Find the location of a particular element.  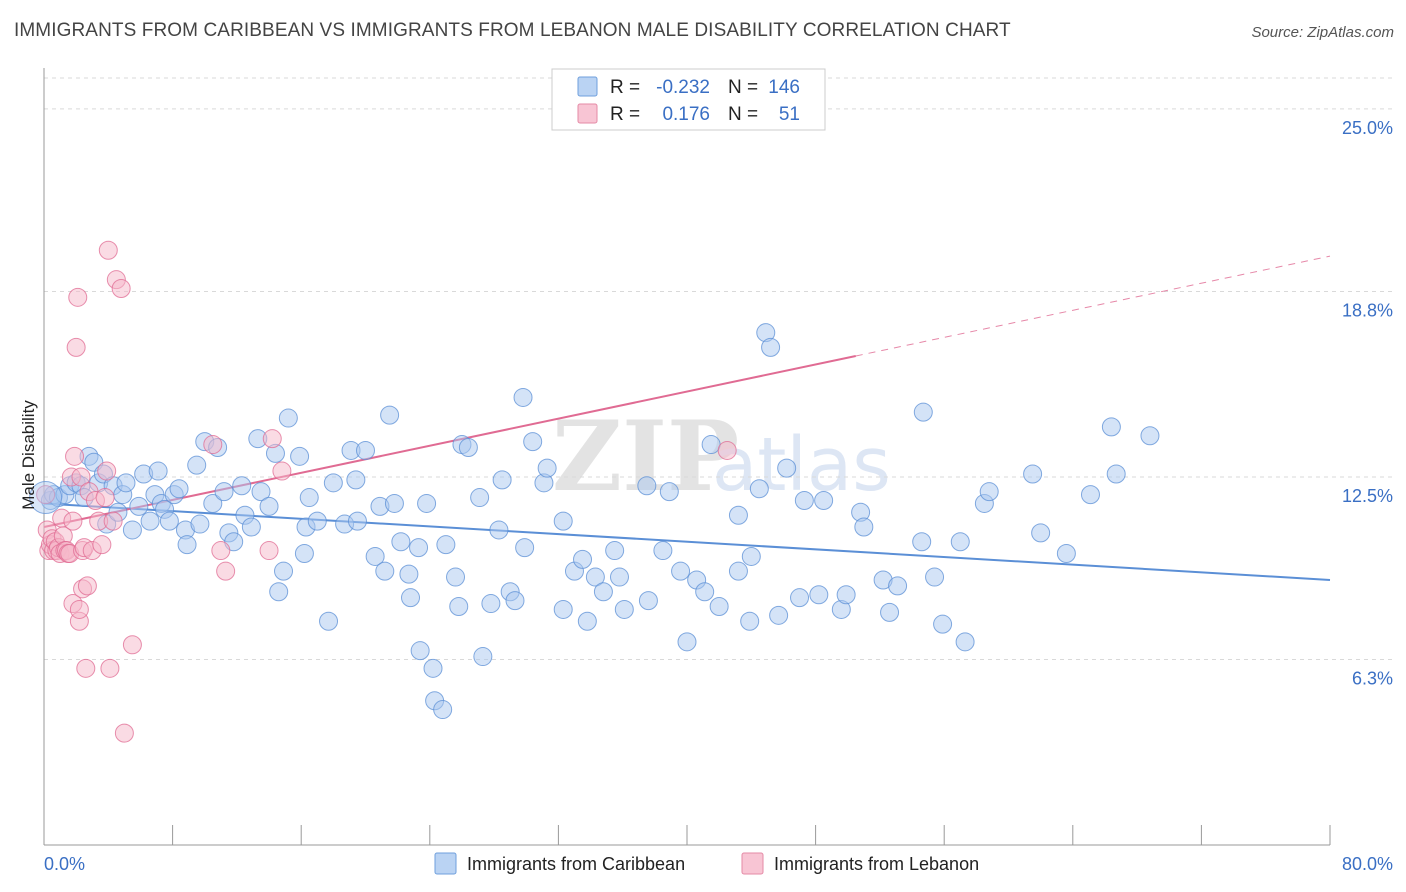

y-tick-label: 12.5% is located at coordinates (1367, 496).